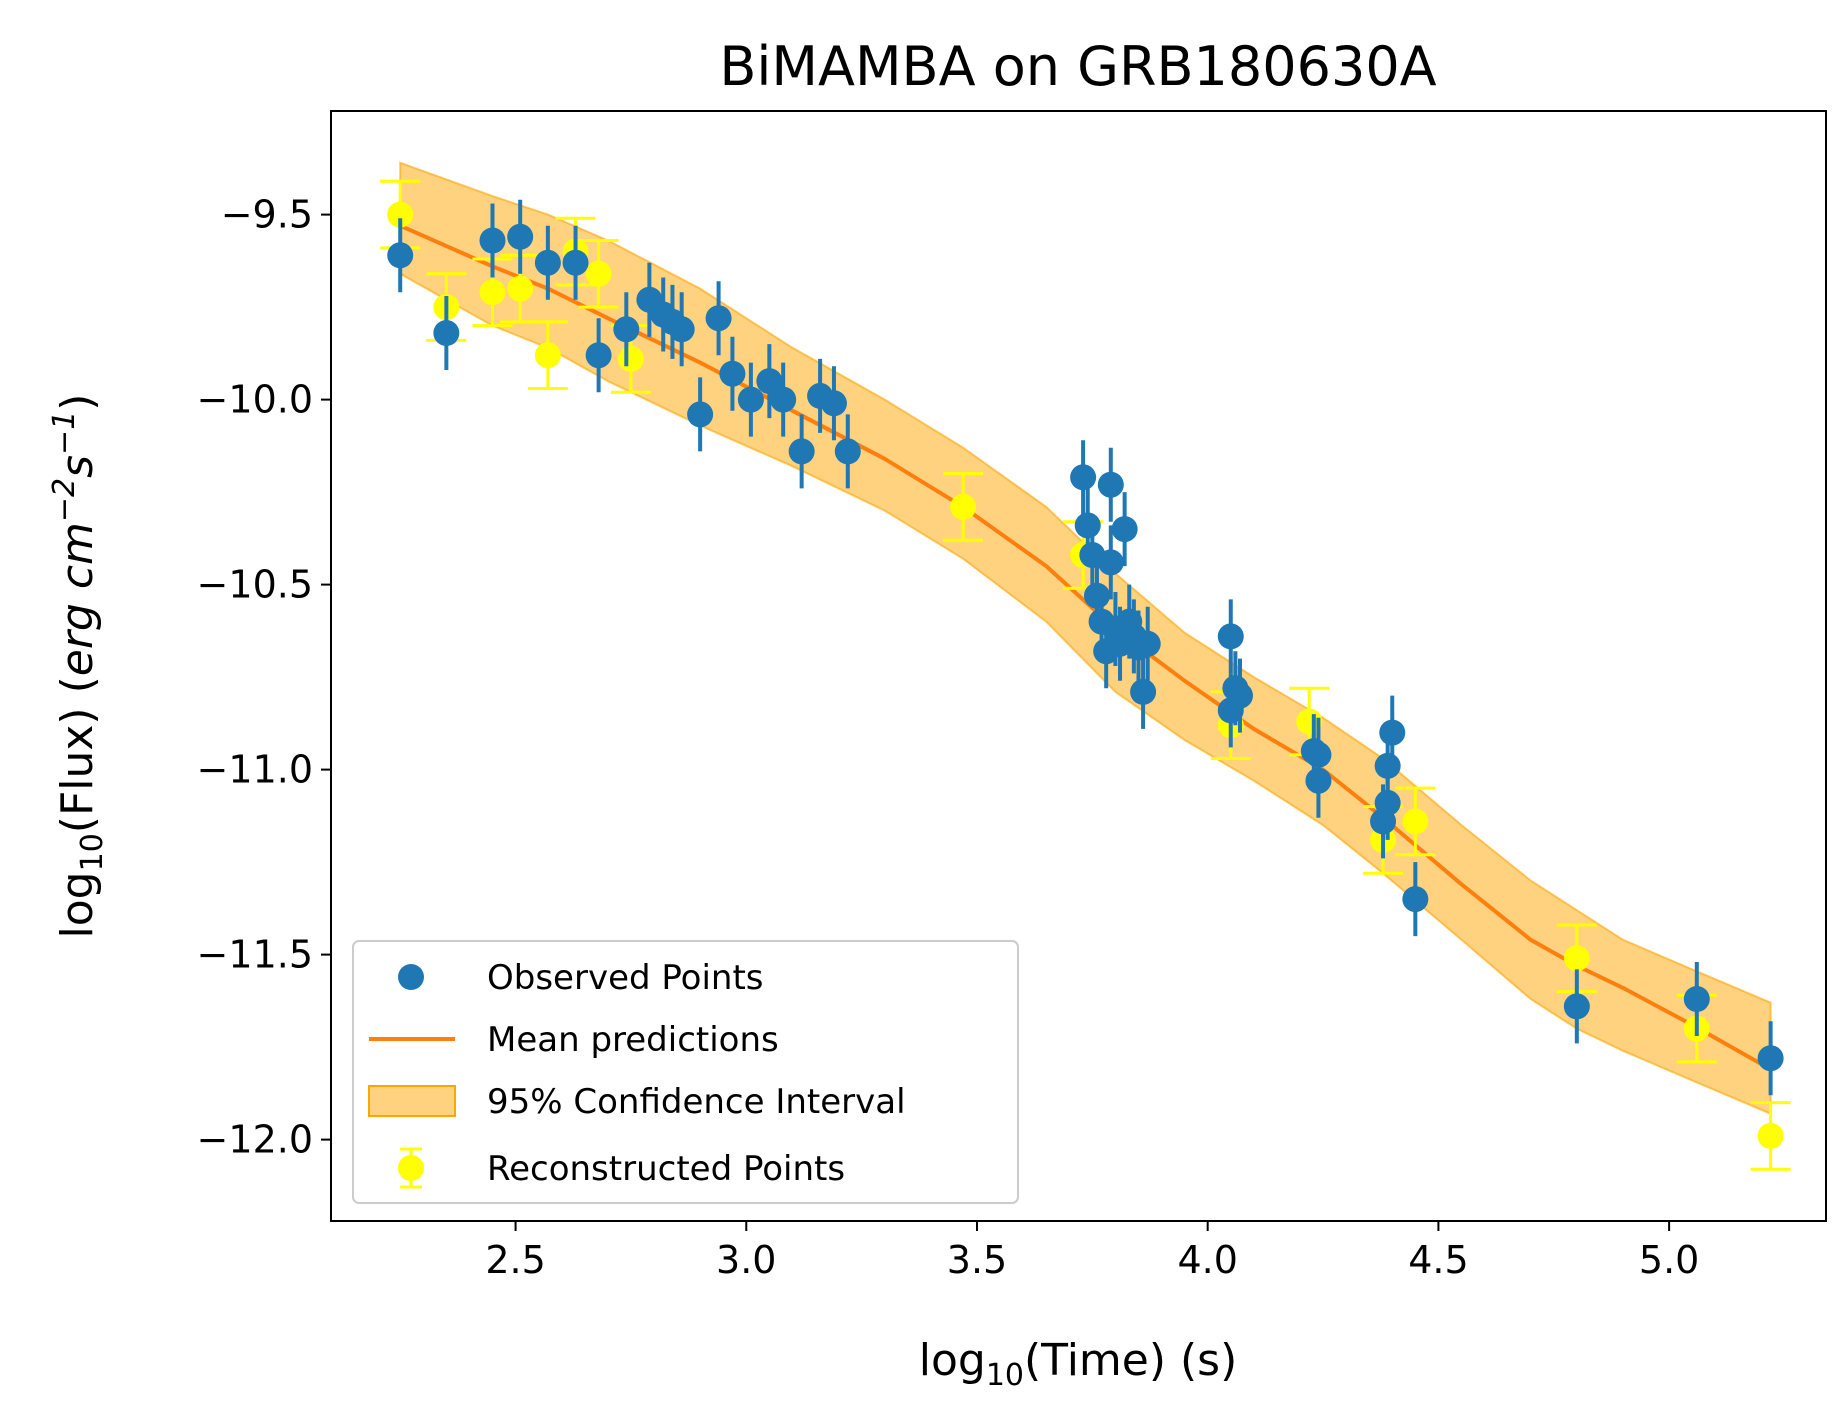  Describe the element at coordinates (411, 1168) in the screenshot. I see `legend-recon-marker` at that location.